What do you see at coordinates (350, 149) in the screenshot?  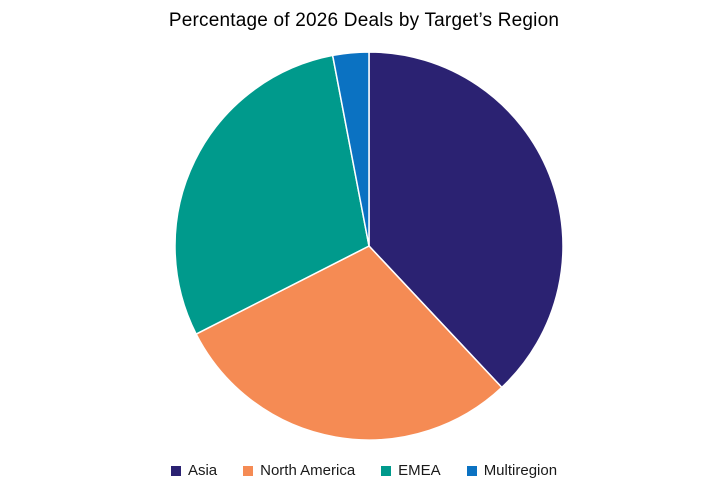 I see `pie-slice-multiregion` at bounding box center [350, 149].